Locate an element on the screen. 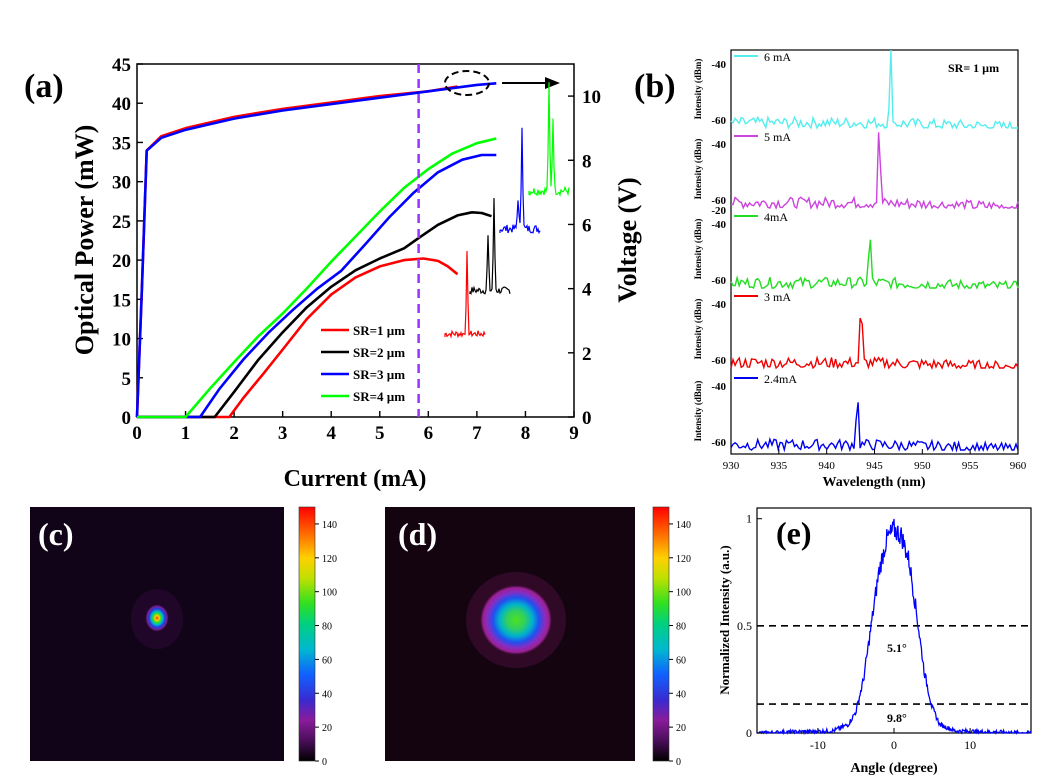  x-tick-label: 6 is located at coordinates (429, 433).